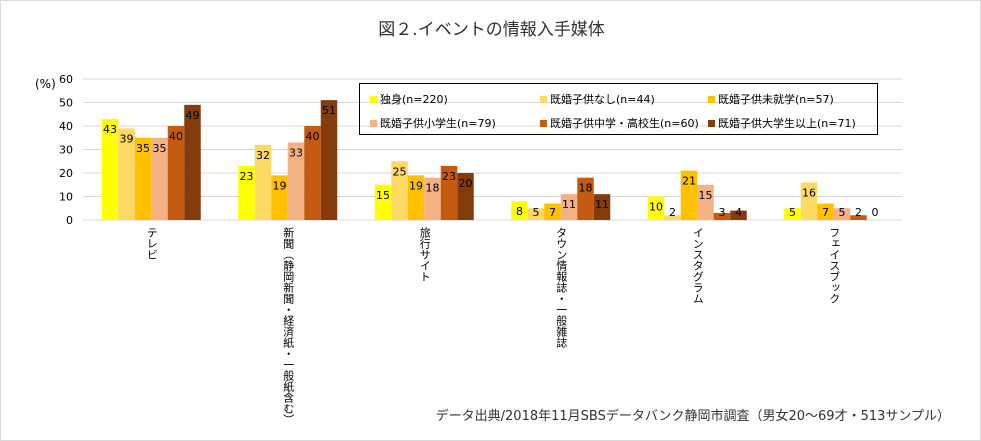  What do you see at coordinates (329, 110) in the screenshot?
I see `data-label: 51` at bounding box center [329, 110].